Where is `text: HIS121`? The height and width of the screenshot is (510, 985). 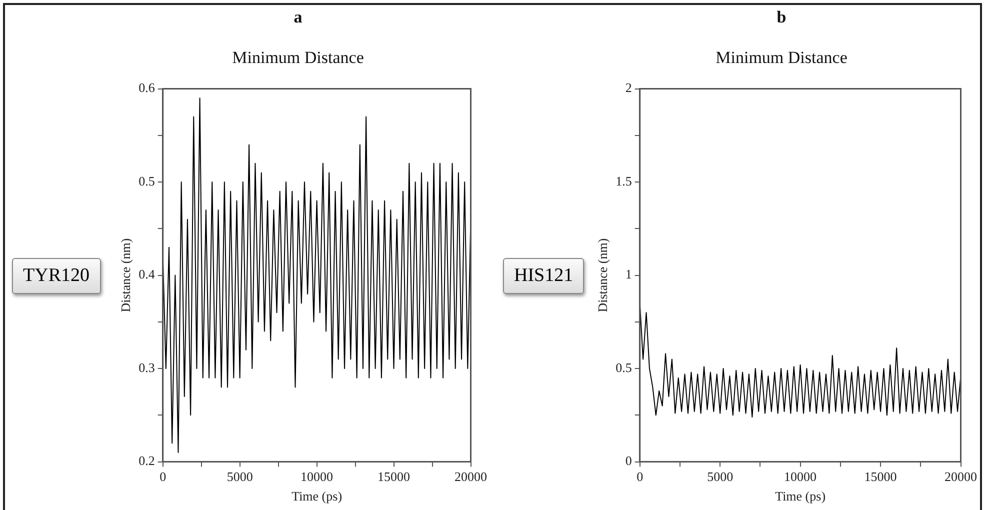 text: HIS121 is located at coordinates (543, 276).